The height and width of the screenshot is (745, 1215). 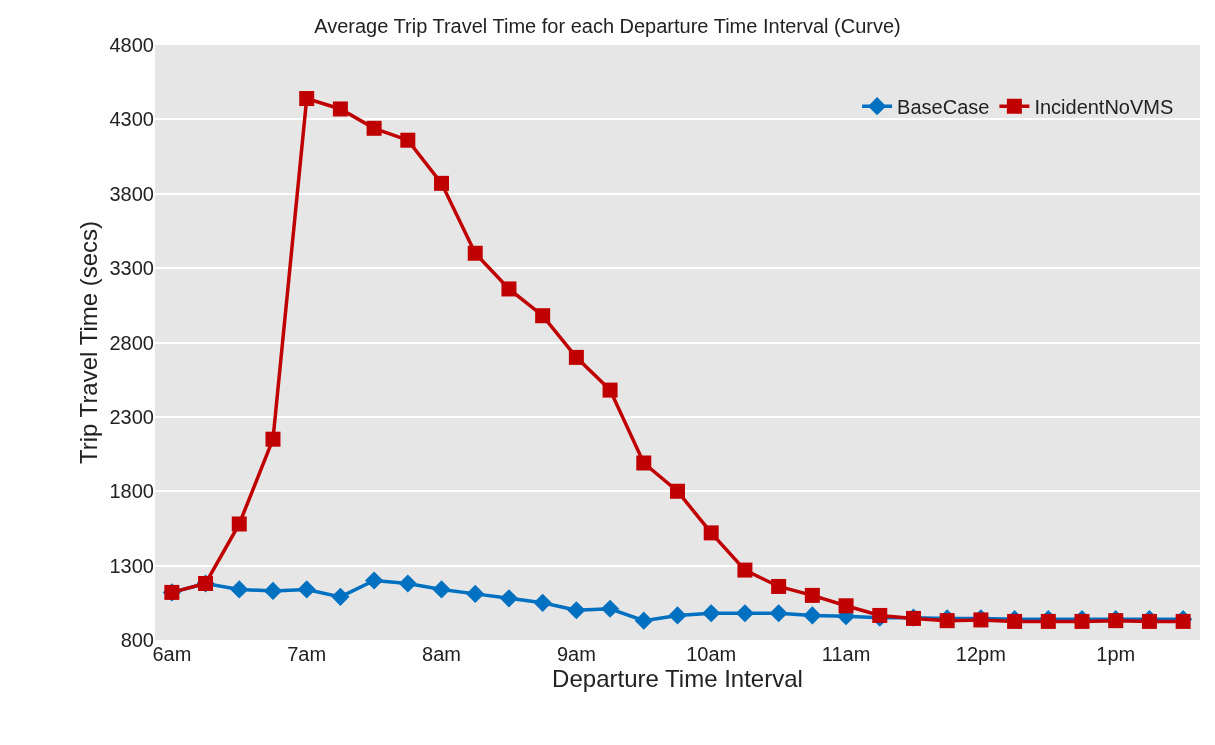 I want to click on y-axis-title: Trip Travel Time (secs), so click(x=88, y=342).